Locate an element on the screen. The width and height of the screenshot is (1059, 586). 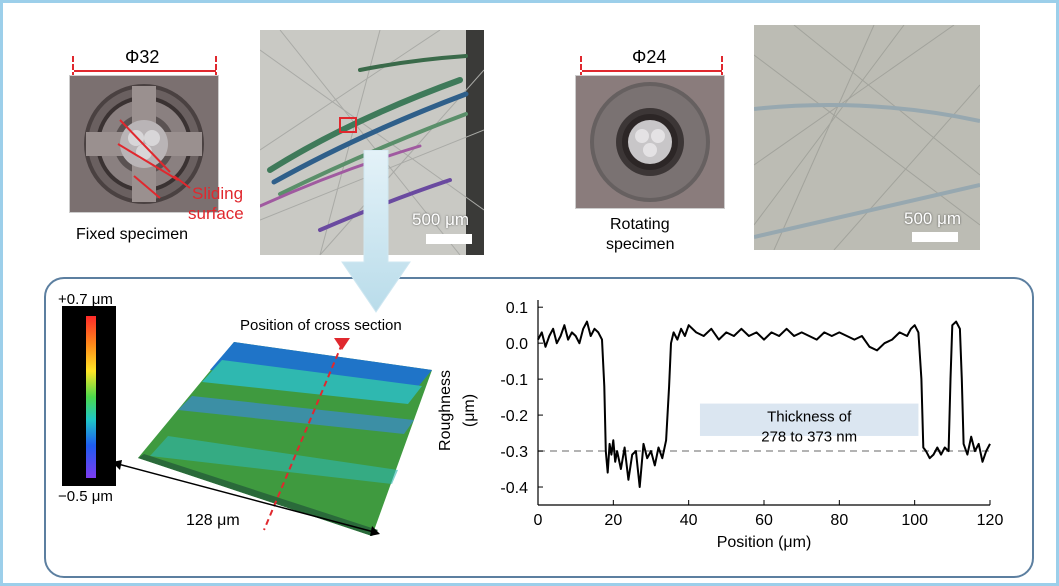
x-tick-label: 20 is located at coordinates (613, 520).